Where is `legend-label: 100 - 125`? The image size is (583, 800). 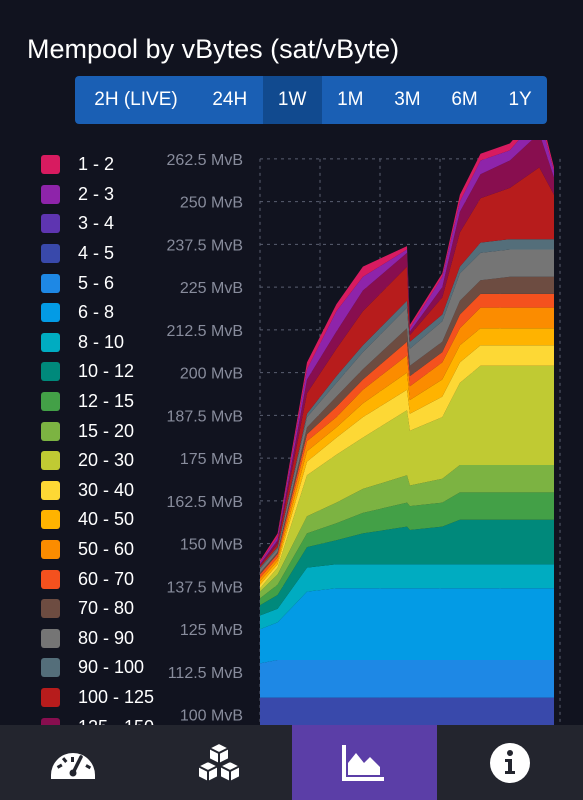 legend-label: 100 - 125 is located at coordinates (116, 696).